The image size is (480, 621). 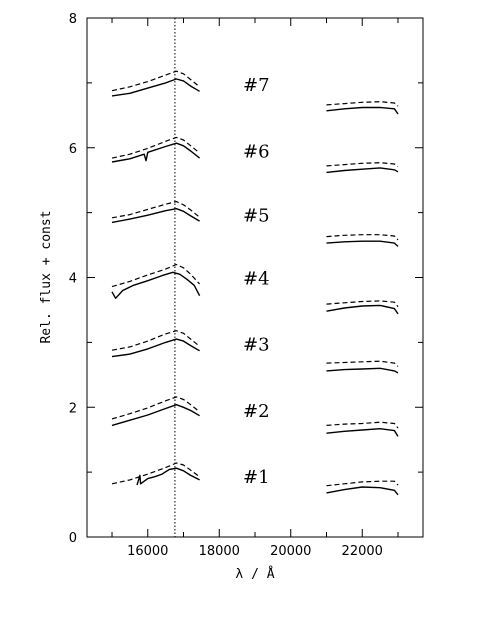 What do you see at coordinates (73, 408) in the screenshot?
I see `y-tick-label: 2` at bounding box center [73, 408].